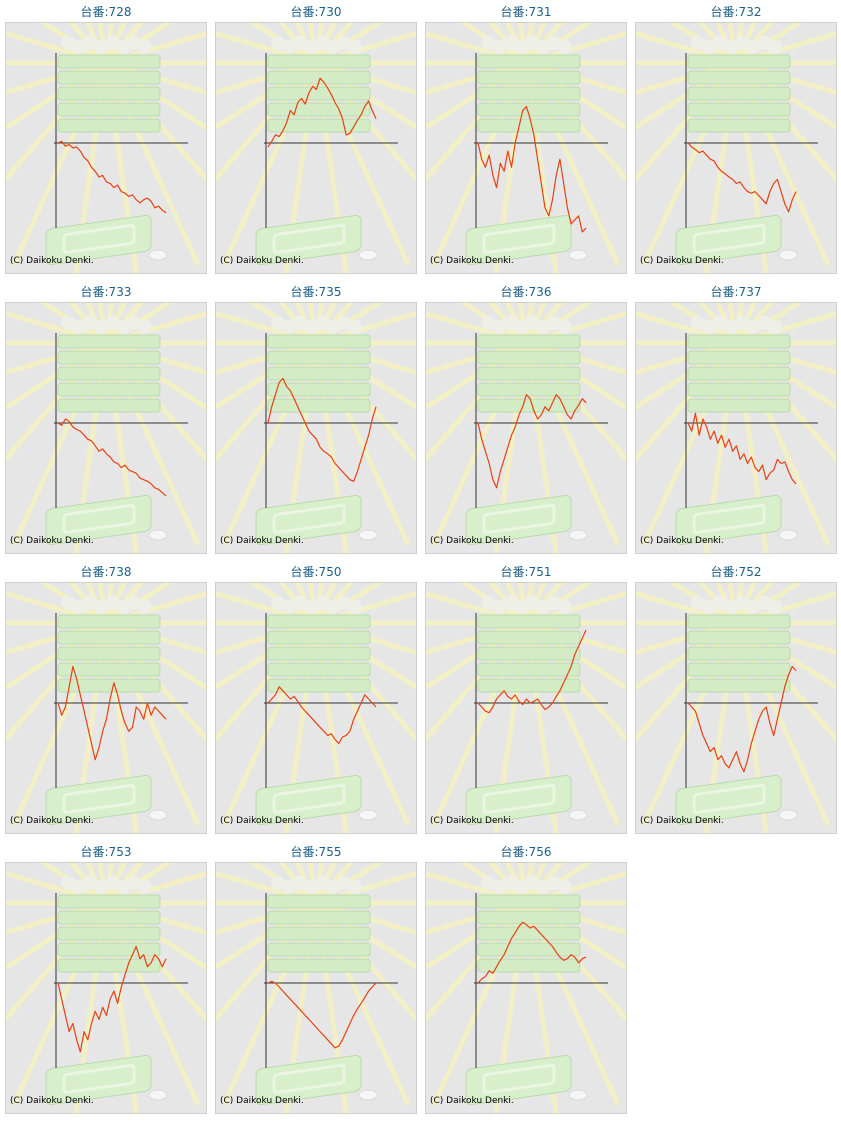 The image size is (841, 1122). I want to click on chart-title: 台番:733, so click(106, 292).